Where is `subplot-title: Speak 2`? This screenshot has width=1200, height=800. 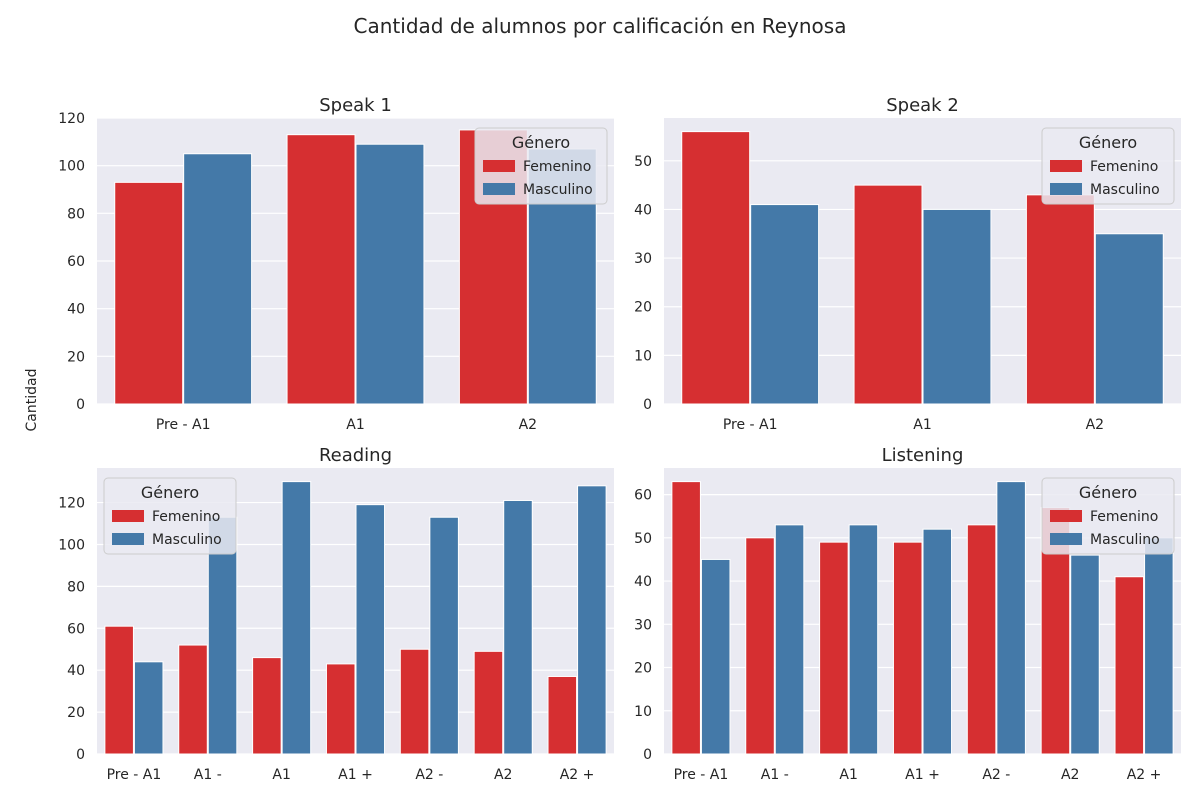
subplot-title: Speak 2 is located at coordinates (922, 105).